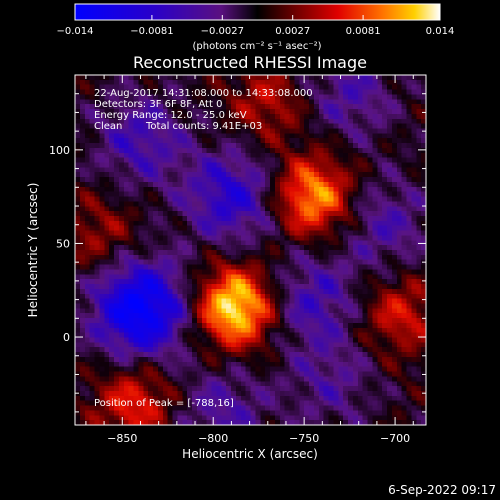 The height and width of the screenshot is (500, 500). Describe the element at coordinates (250, 454) in the screenshot. I see `x-axis-label: Heliocentric X (arcsec)` at that location.